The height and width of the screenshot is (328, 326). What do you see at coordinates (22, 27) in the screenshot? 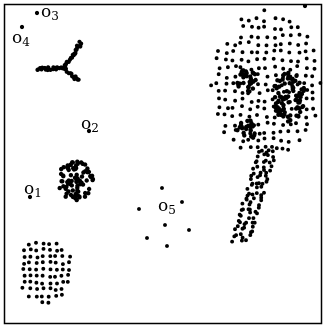
I see `outlier-o4-point` at bounding box center [22, 27].